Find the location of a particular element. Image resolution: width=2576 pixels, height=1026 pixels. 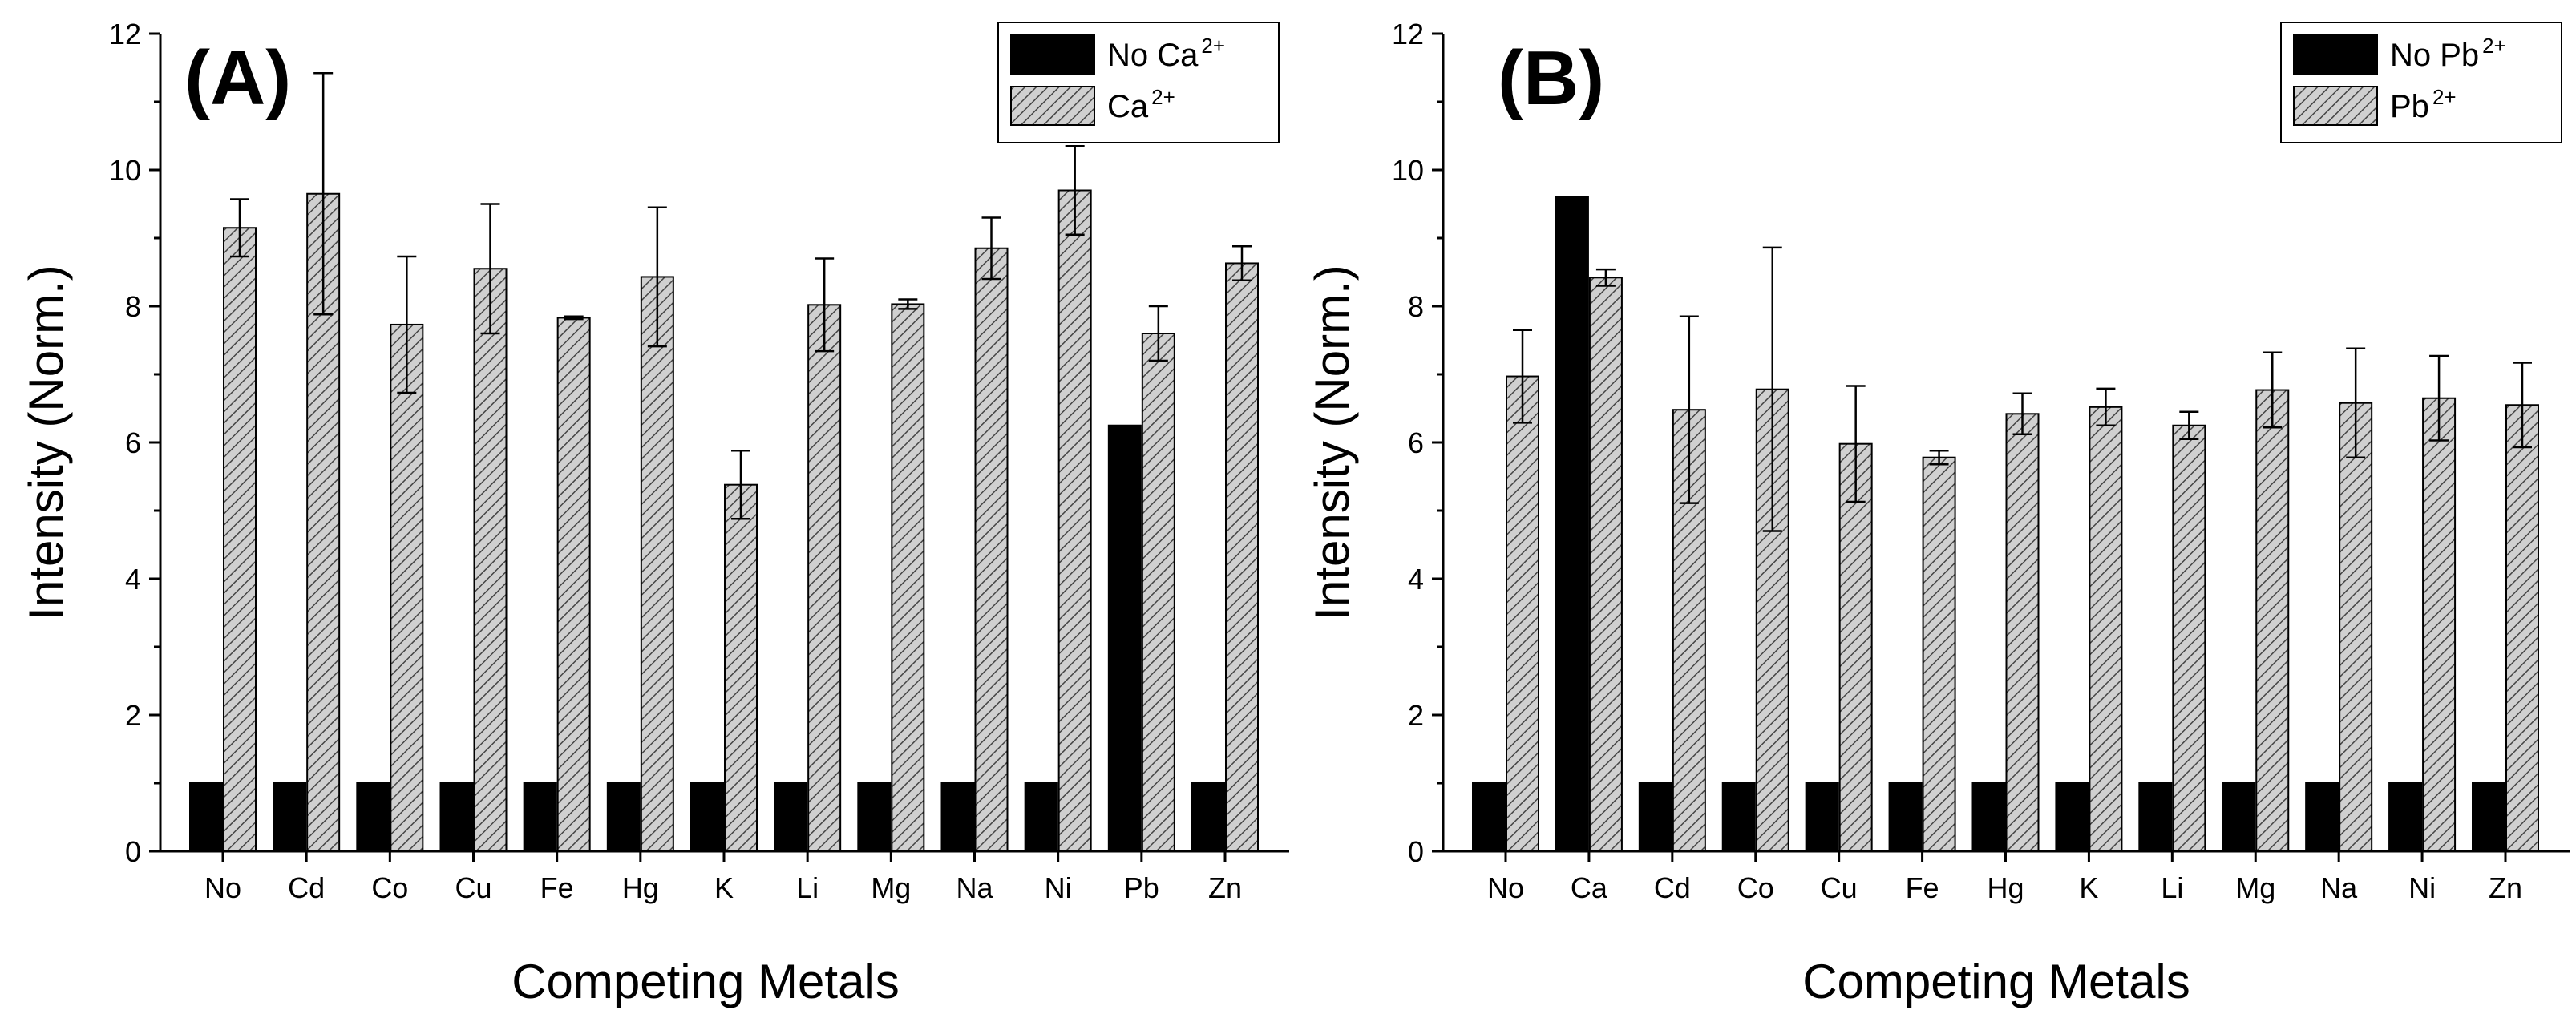

panel-label: (B) is located at coordinates (1551, 78).